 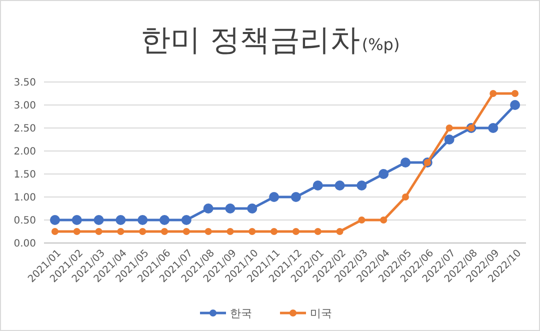 I want to click on legend-label: 한국, so click(x=241, y=313).